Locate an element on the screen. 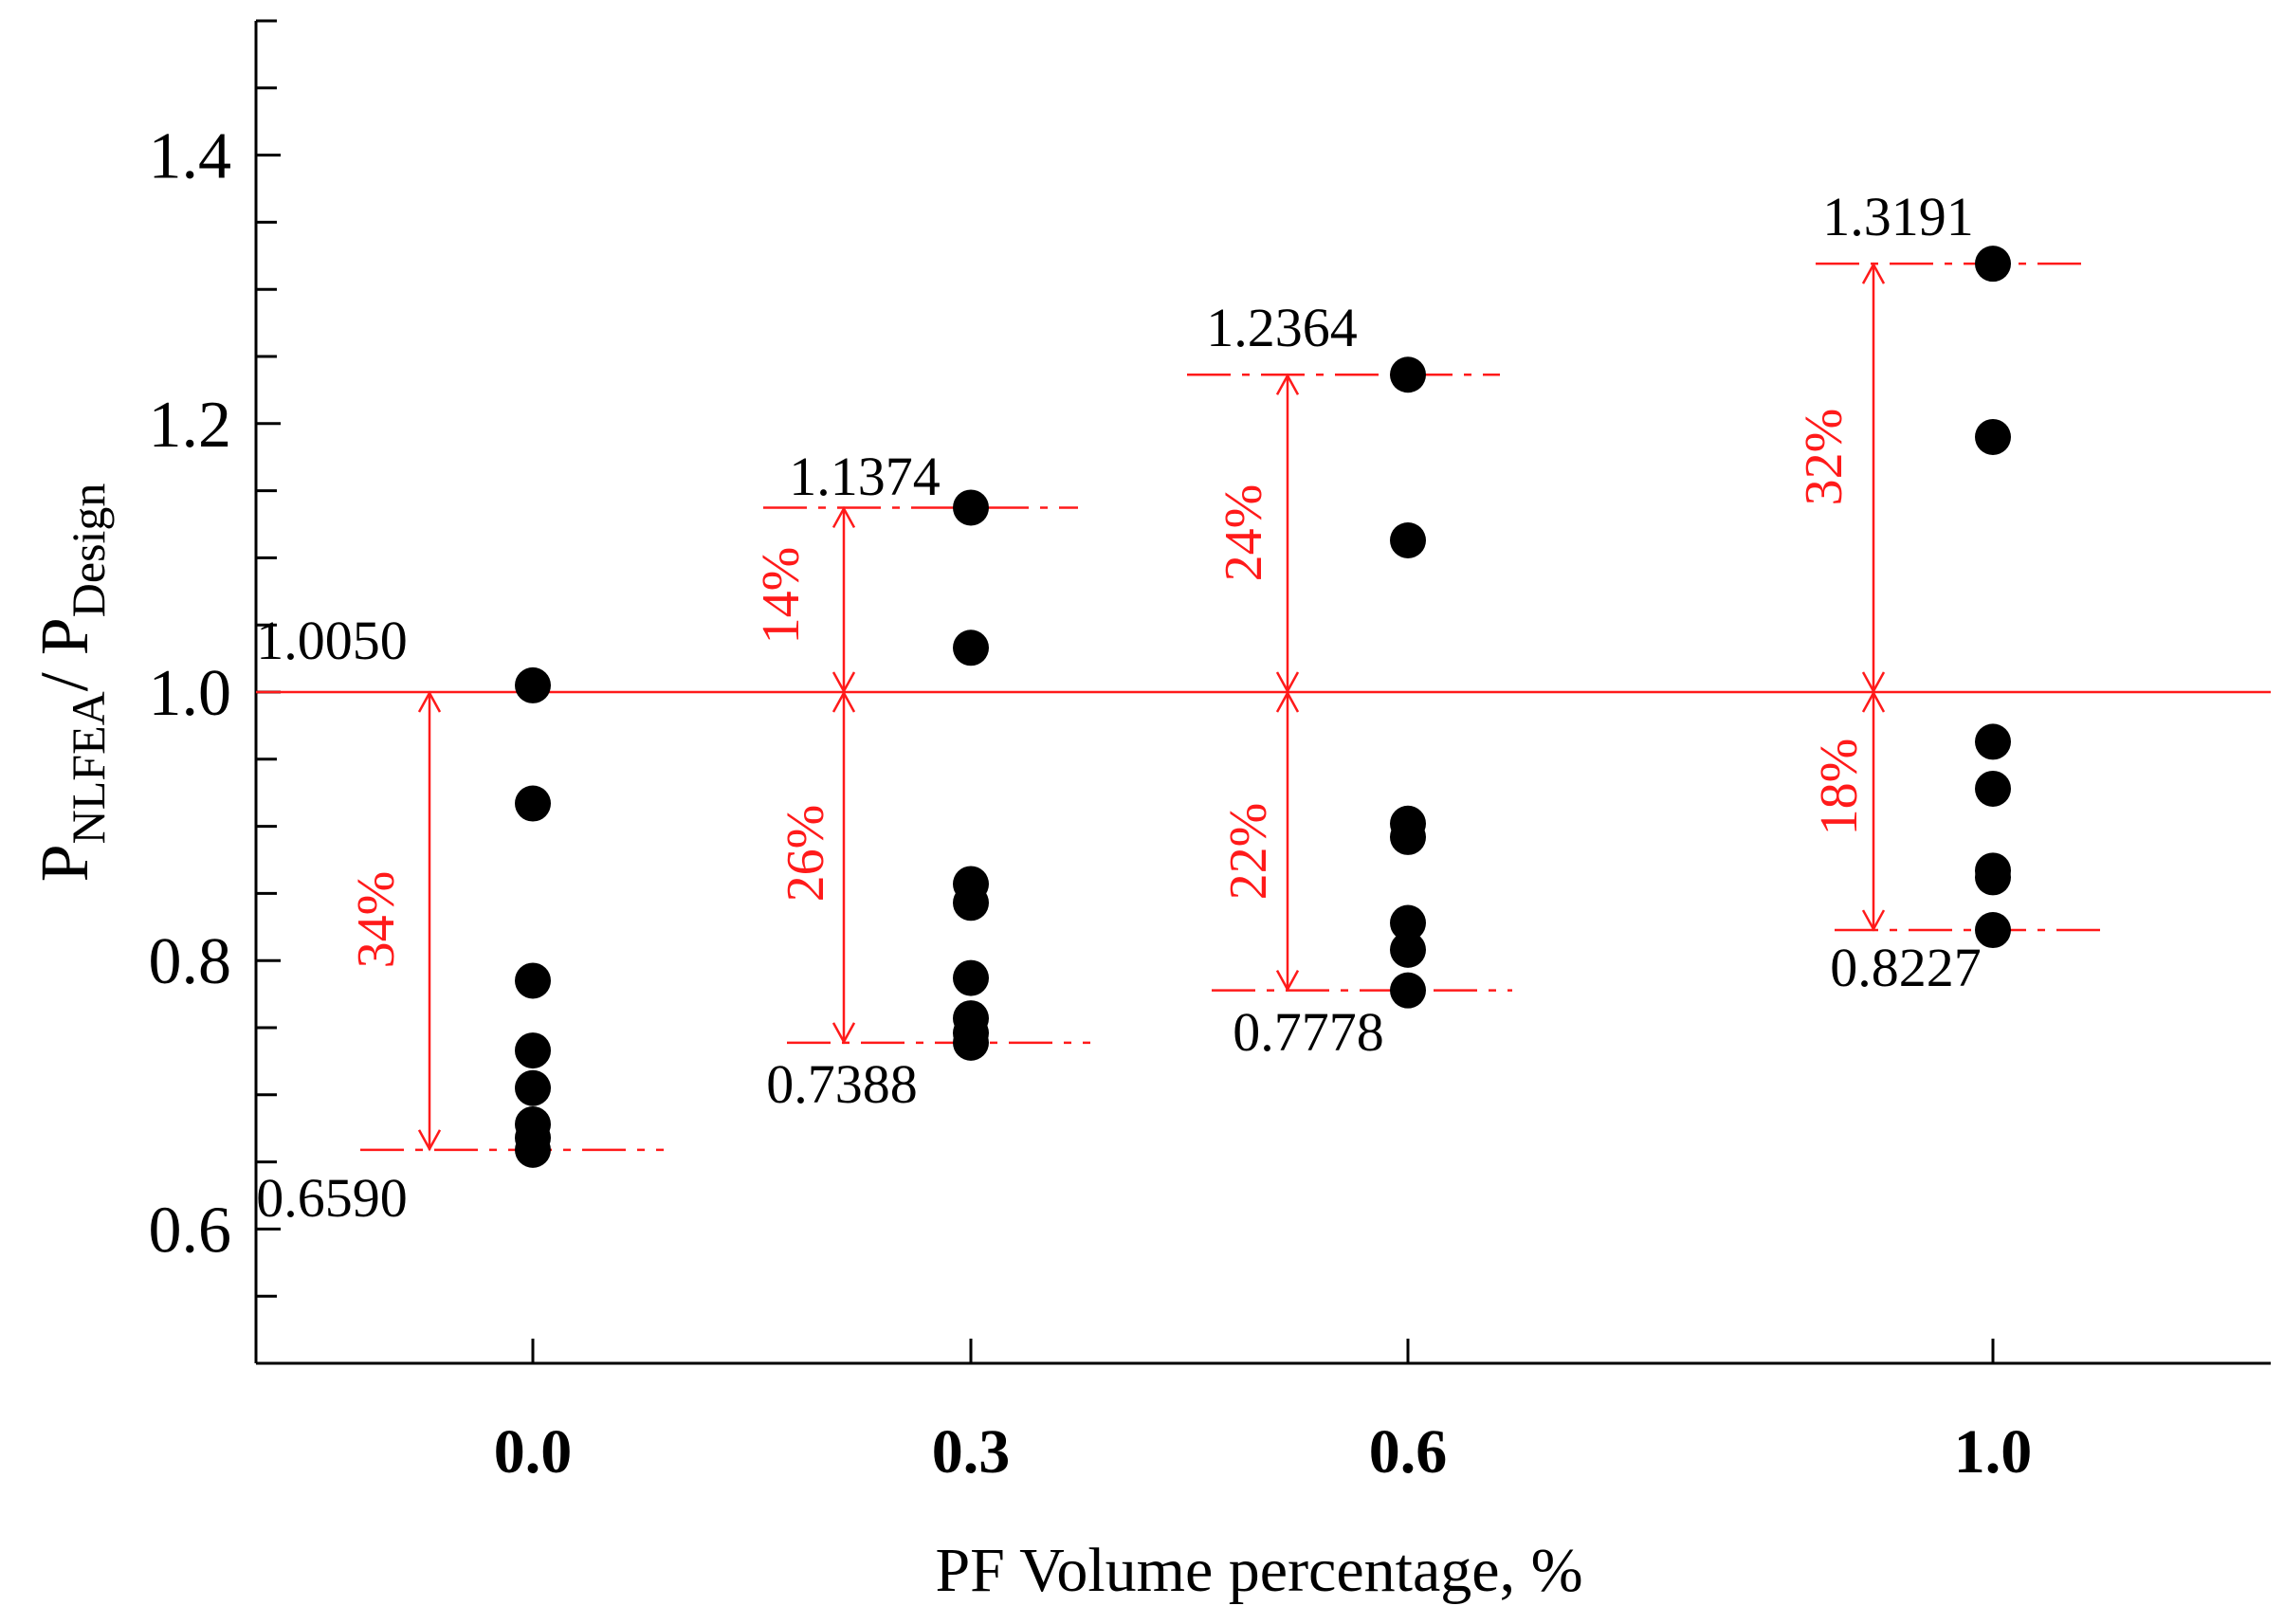 The height and width of the screenshot is (1624, 2284). y-title-p1: P is located at coordinates (64, 863).